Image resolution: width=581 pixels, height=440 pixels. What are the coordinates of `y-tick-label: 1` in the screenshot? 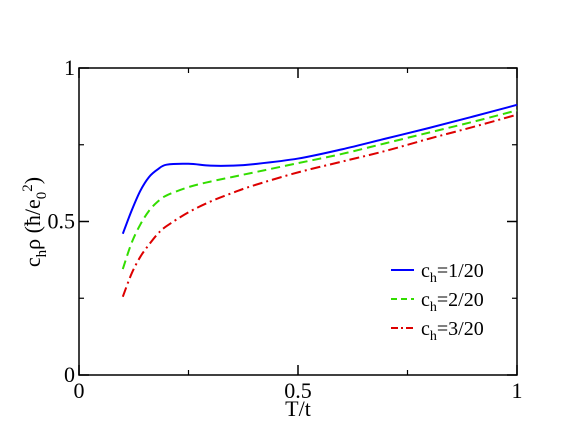 It's located at (69, 67).